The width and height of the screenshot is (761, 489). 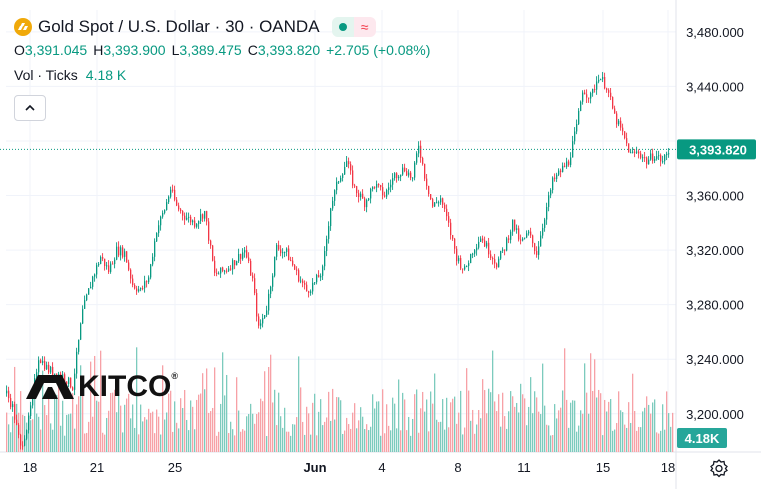 I want to click on symbol-title: Gold Spot / U.S. Dollar · 30 · OANDA, so click(x=179, y=26).